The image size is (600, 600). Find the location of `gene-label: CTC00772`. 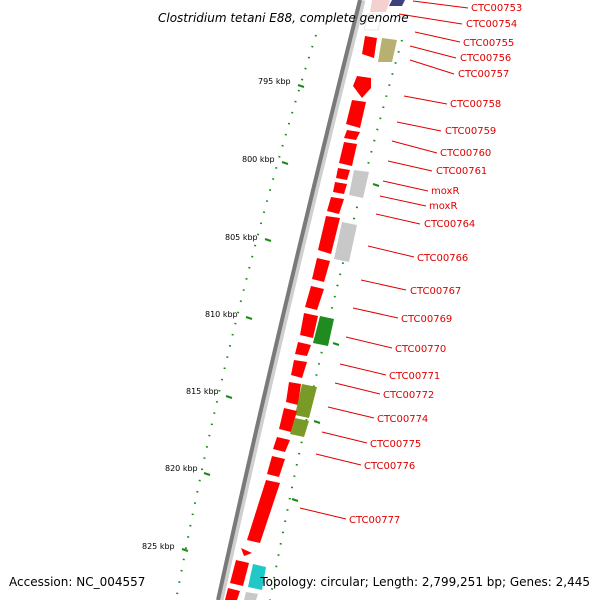

gene-label: CTC00772 is located at coordinates (408, 395).